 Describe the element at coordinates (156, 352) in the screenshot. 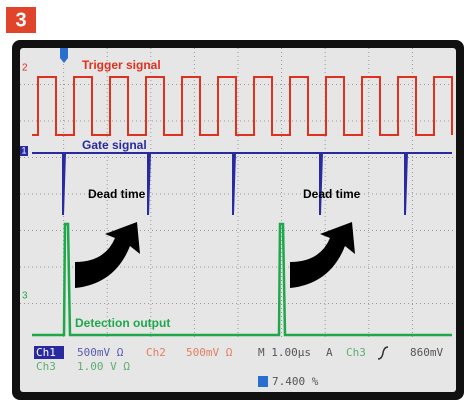

I see `ch2: Ch2` at that location.